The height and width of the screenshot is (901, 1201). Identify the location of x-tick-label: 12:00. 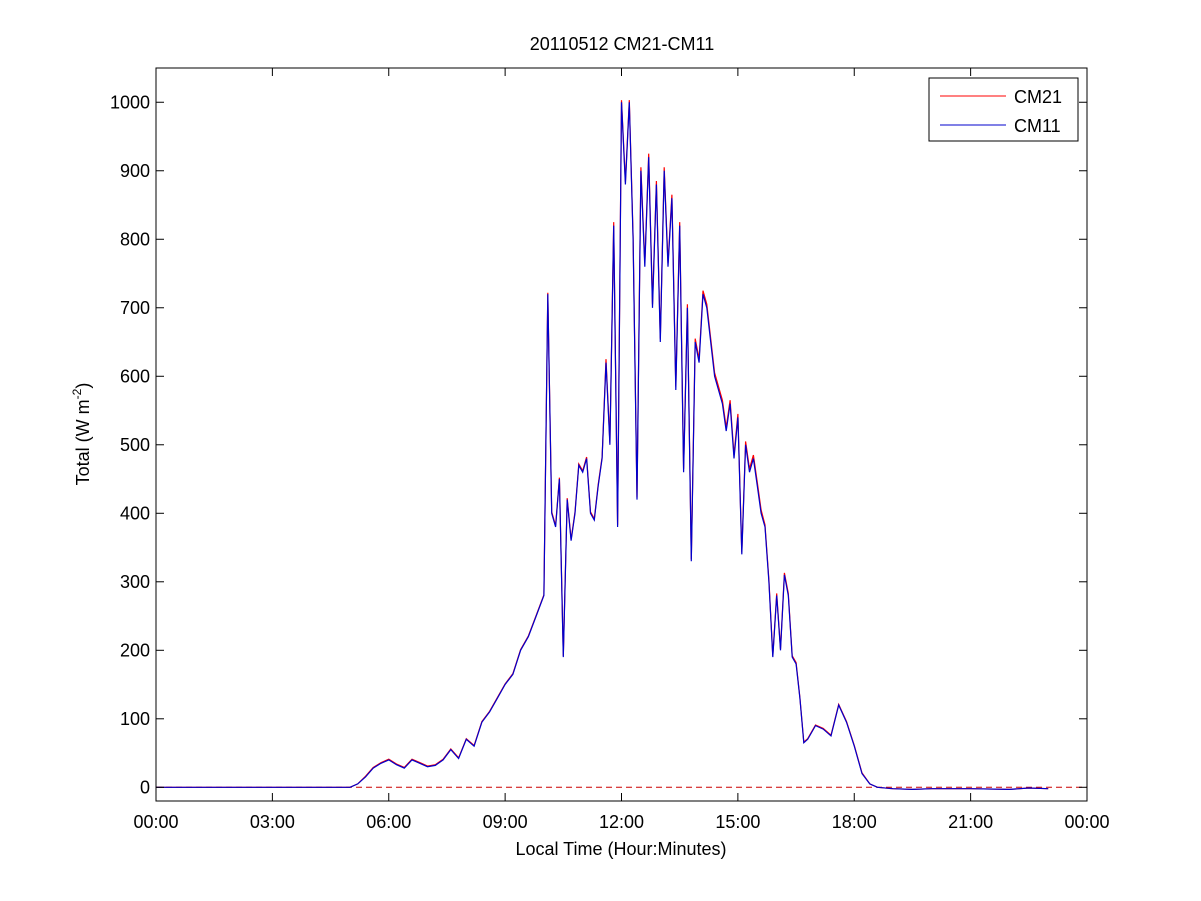
(621, 822).